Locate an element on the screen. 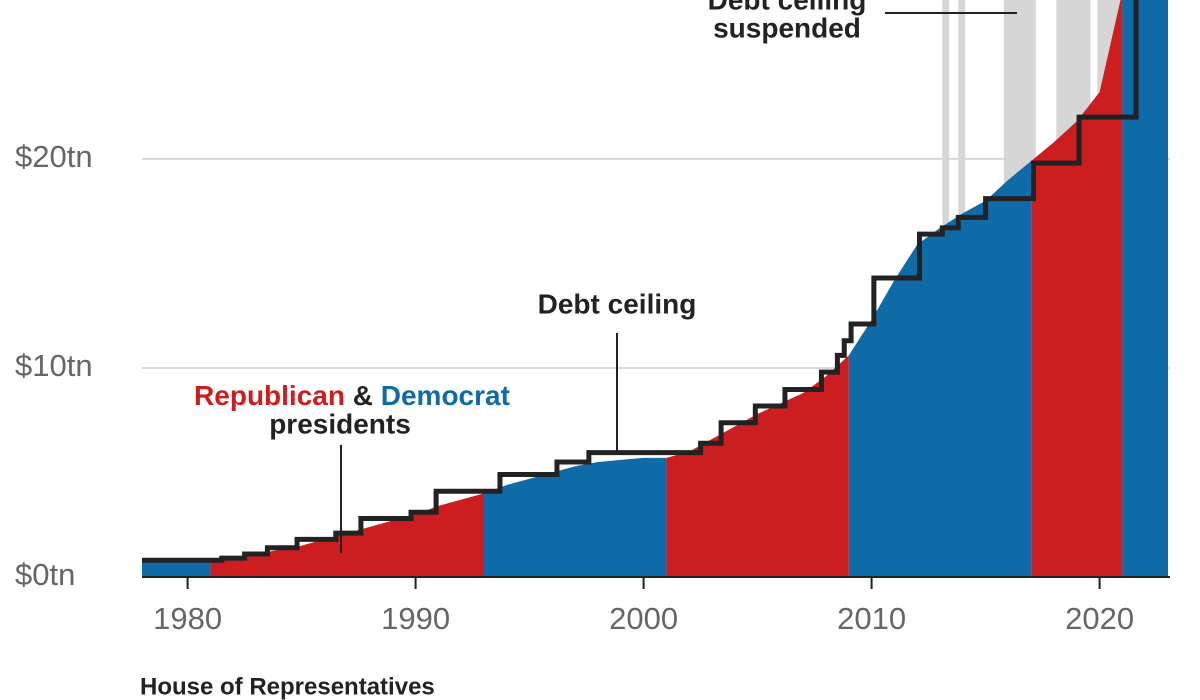 The image size is (1200, 700). y-tick-label: $10tn is located at coordinates (54, 365).